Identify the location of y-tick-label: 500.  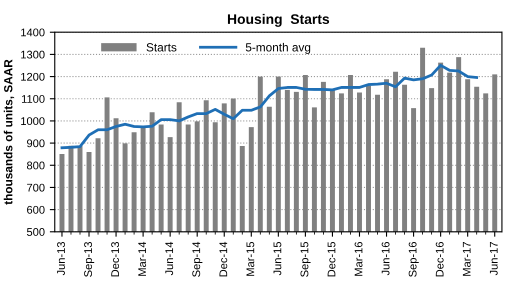
(35, 232).